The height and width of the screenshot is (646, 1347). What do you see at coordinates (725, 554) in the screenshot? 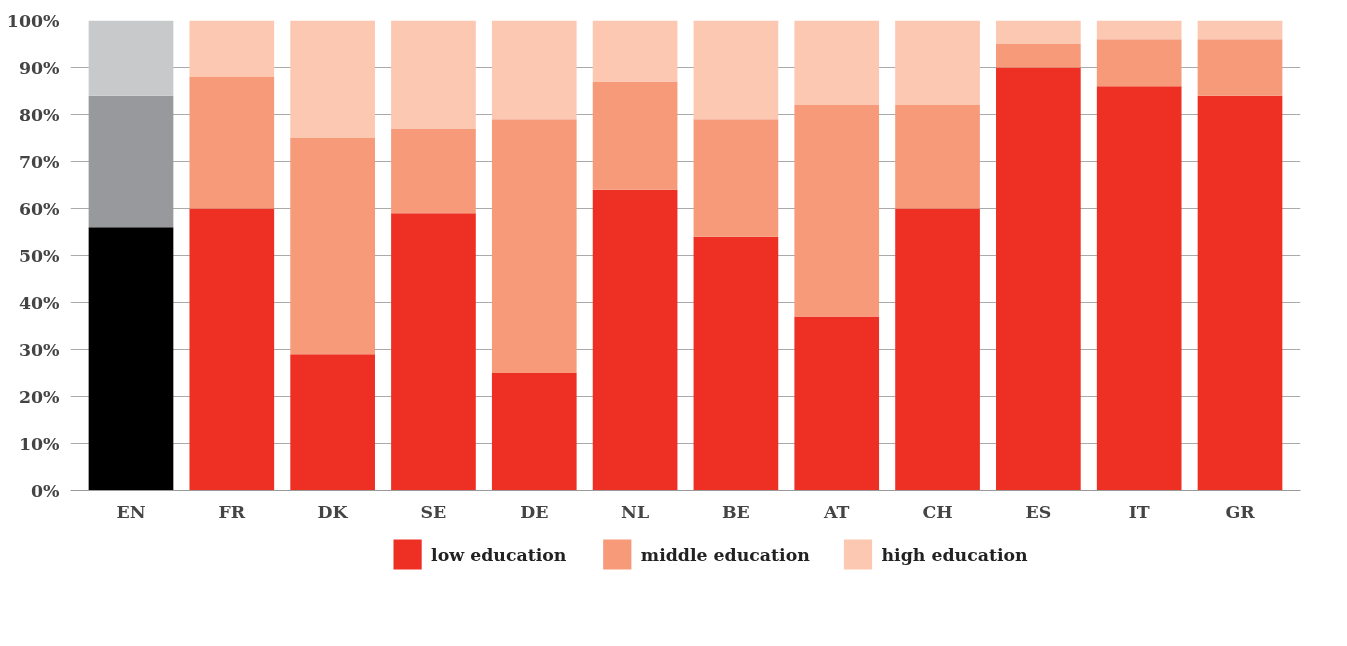
I see `legend-label: middle education` at bounding box center [725, 554].